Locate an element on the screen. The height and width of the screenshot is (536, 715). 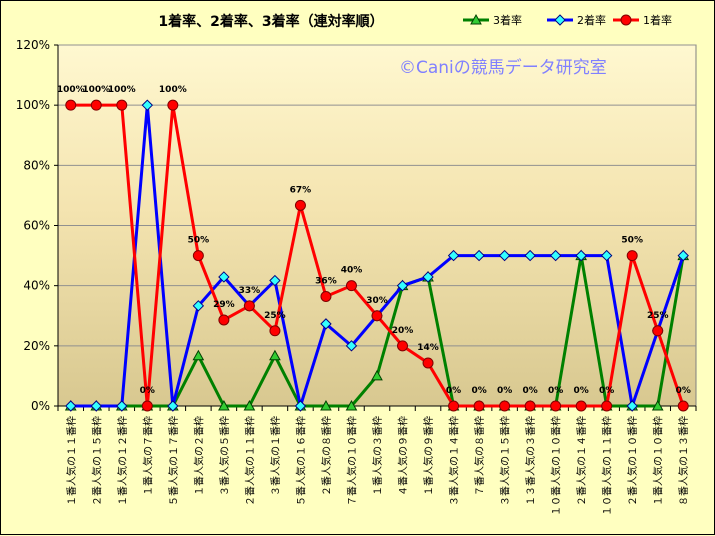
x-tick-label: １番人気の９番枠 is located at coordinates (428, 456).